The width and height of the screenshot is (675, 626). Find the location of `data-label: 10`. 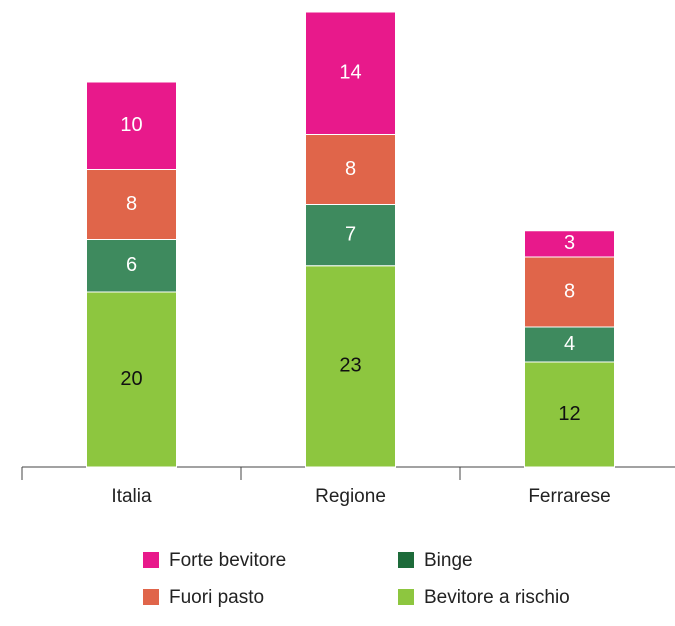

data-label: 10 is located at coordinates (131, 125).